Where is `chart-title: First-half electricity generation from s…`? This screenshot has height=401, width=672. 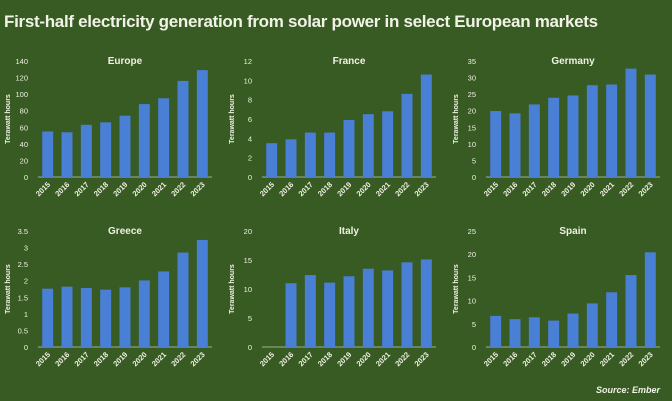 chart-title: First-half electricity generation from s… is located at coordinates (301, 21).